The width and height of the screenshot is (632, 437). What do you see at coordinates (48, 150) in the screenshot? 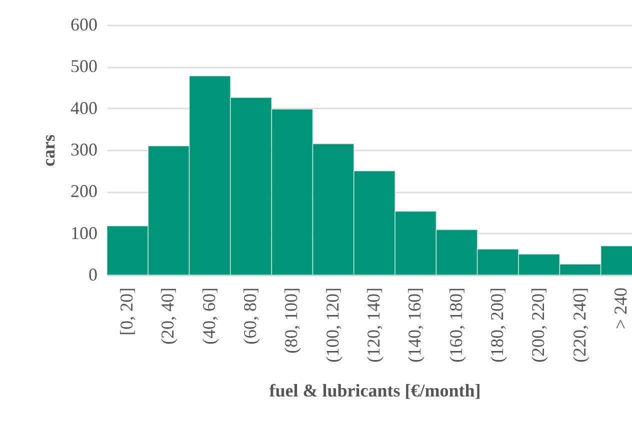
I see `y-axis-title: cars` at bounding box center [48, 150].